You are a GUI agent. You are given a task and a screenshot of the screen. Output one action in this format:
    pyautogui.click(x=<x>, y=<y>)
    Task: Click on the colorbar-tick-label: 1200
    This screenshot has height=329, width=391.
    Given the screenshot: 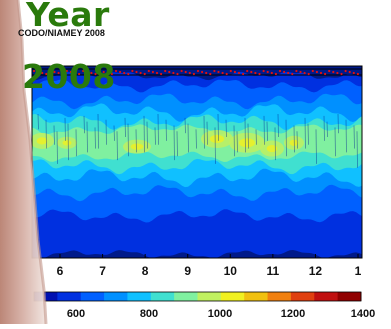 What is the action you would take?
    pyautogui.click(x=293, y=314)
    